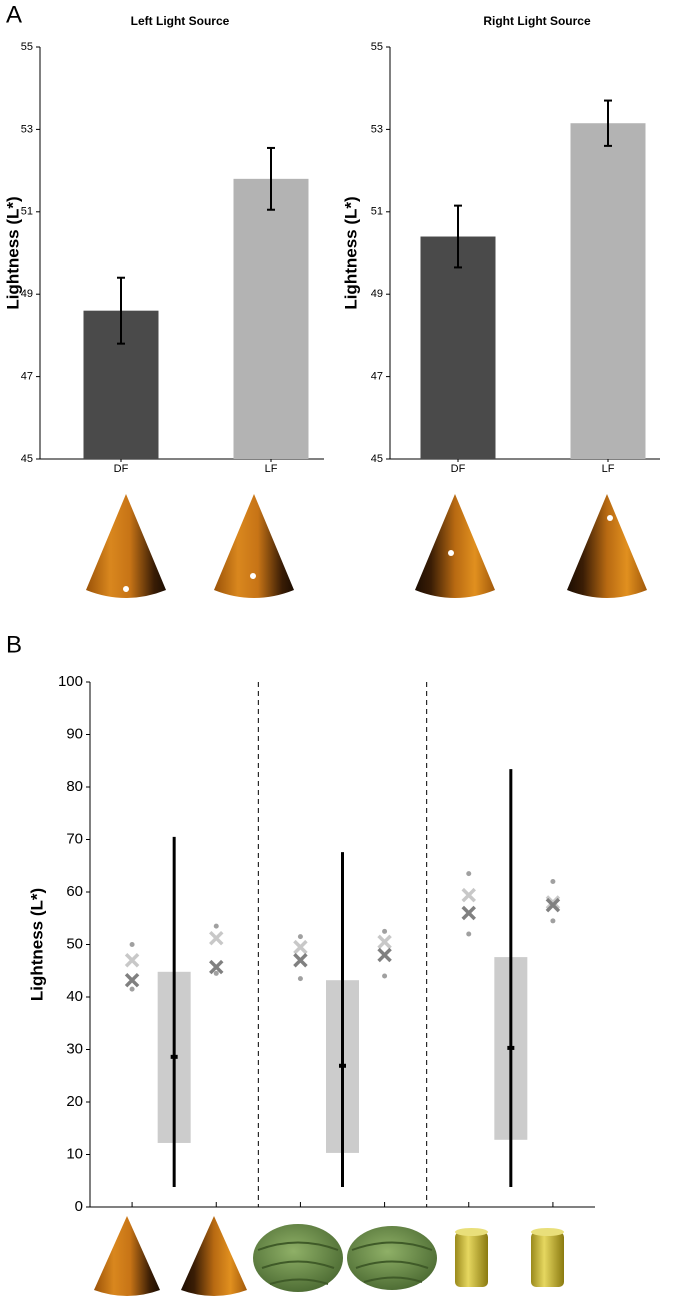 Image resolution: width=677 pixels, height=1303 pixels. Describe the element at coordinates (74, 1101) in the screenshot. I see `y-tick-label: 20` at that location.